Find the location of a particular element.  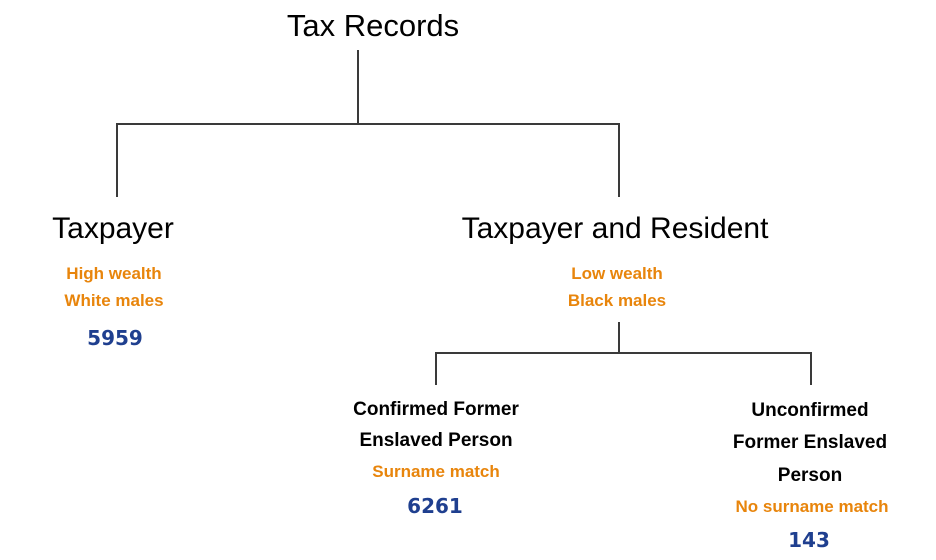

connector-root-stem is located at coordinates (358, 87).